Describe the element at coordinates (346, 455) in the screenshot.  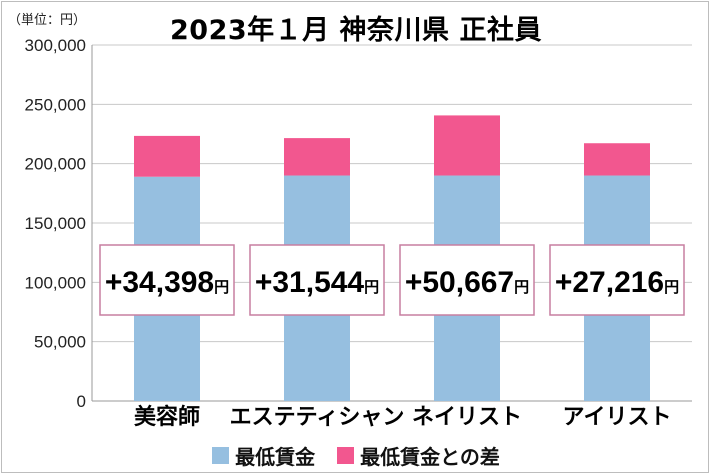
I see `legend-swatch-difference` at that location.